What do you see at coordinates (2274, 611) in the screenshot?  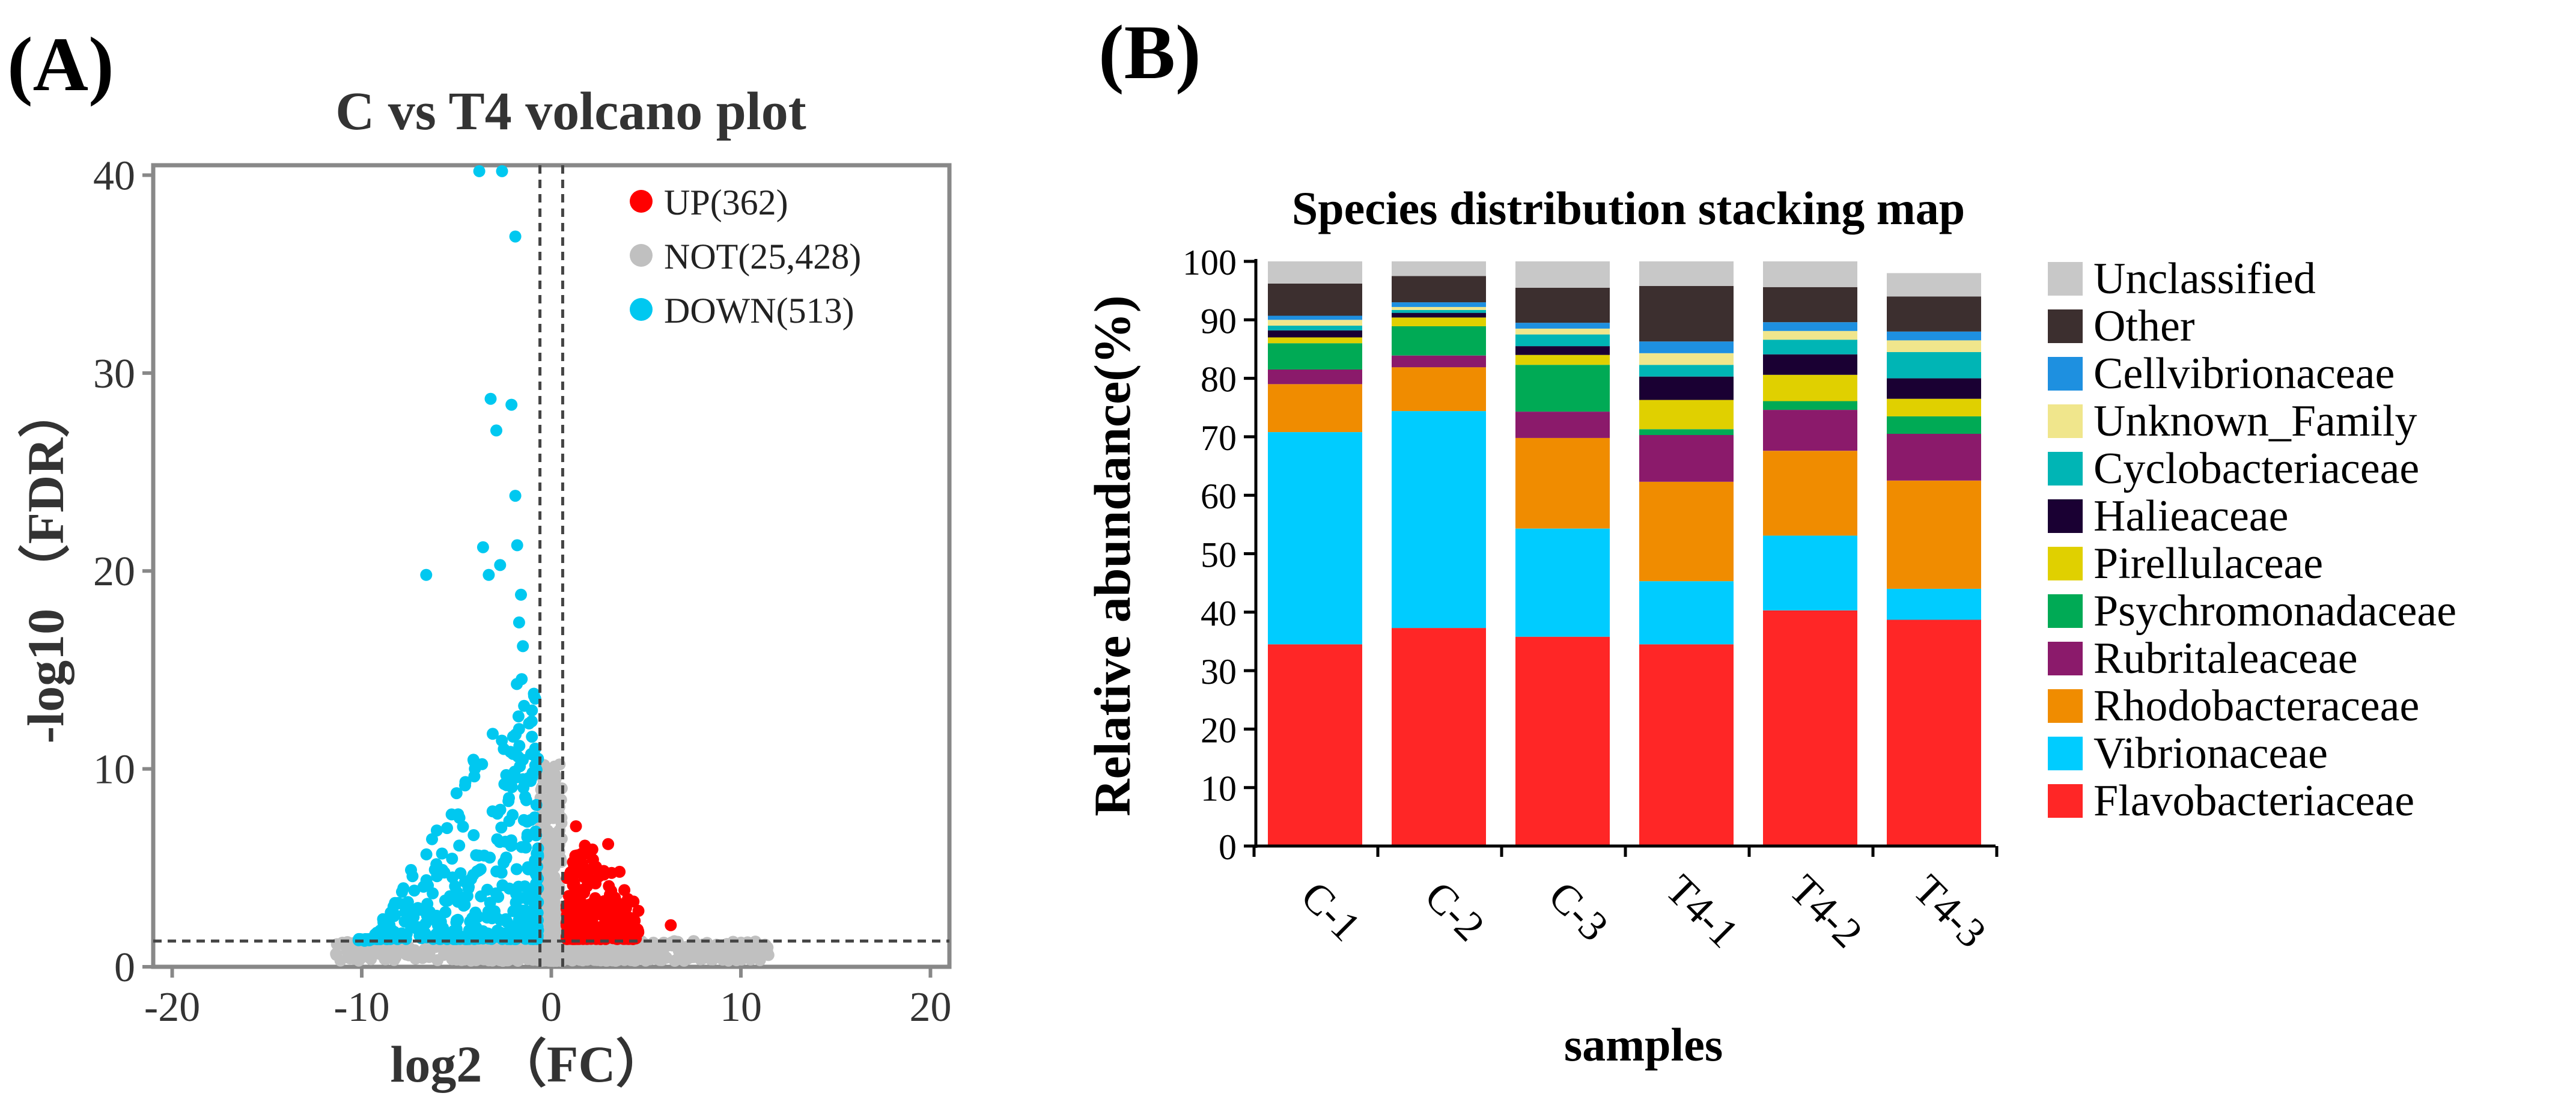 I see `stacked-legend-label: Psychromonadaceae` at bounding box center [2274, 611].